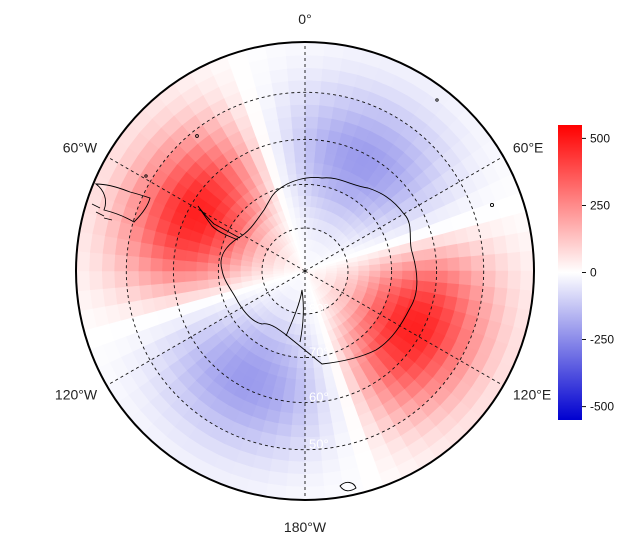 The image size is (625, 552). I want to click on antarctica-coast, so click(319, 271).